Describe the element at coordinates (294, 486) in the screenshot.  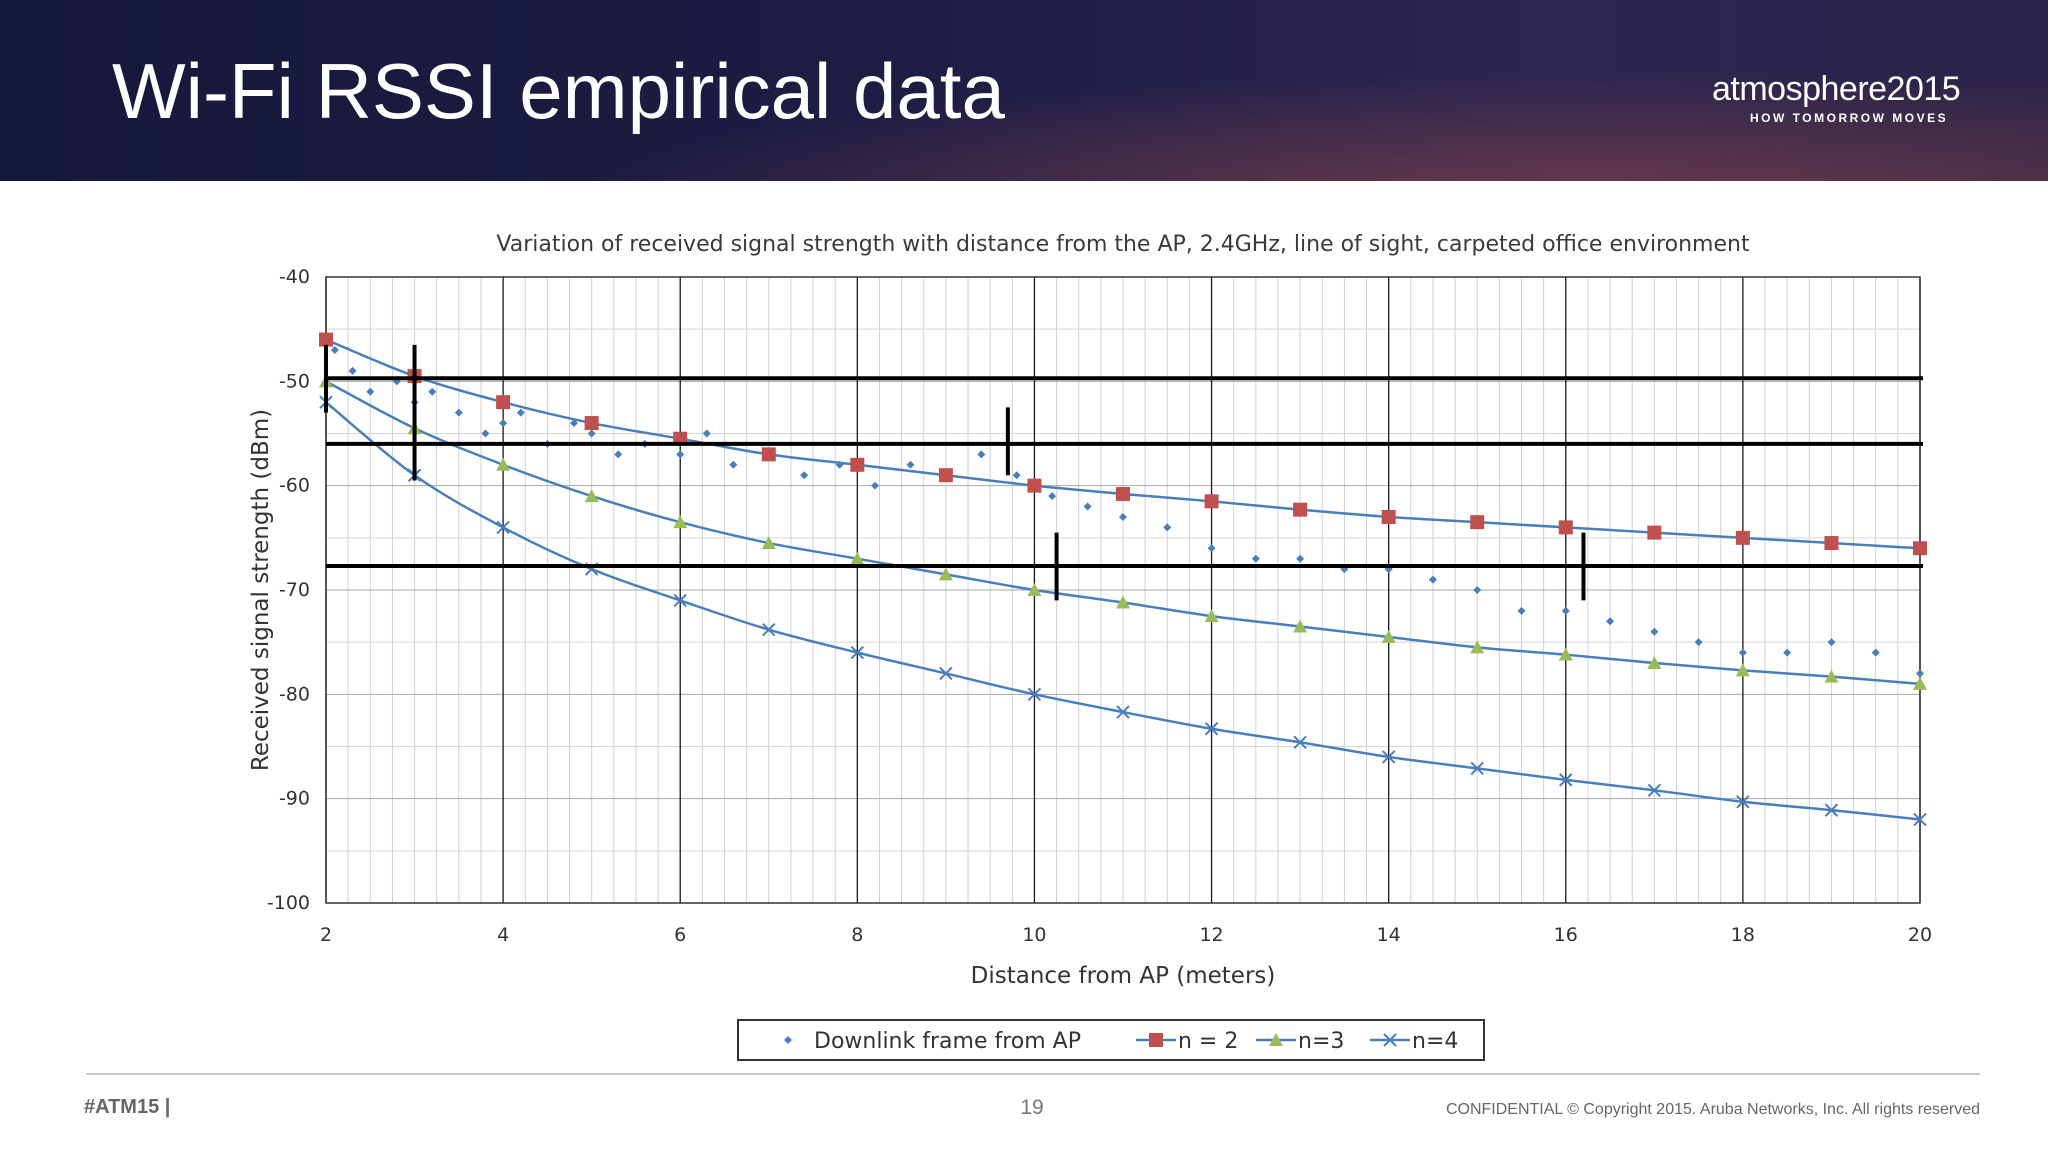
I see `y-tick-label: -60` at that location.